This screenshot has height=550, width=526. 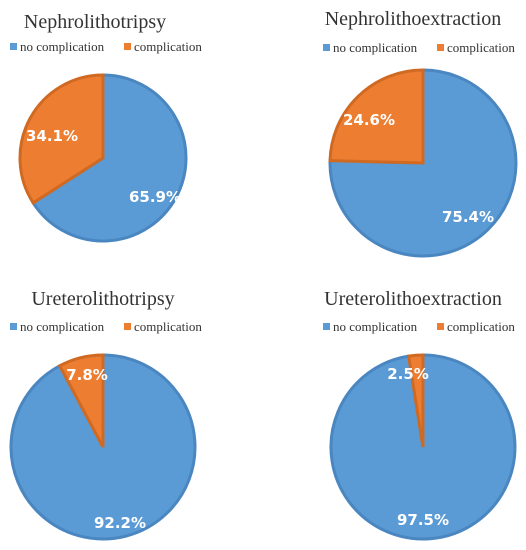 I want to click on data-label-complication: 24.6%, so click(x=369, y=120).